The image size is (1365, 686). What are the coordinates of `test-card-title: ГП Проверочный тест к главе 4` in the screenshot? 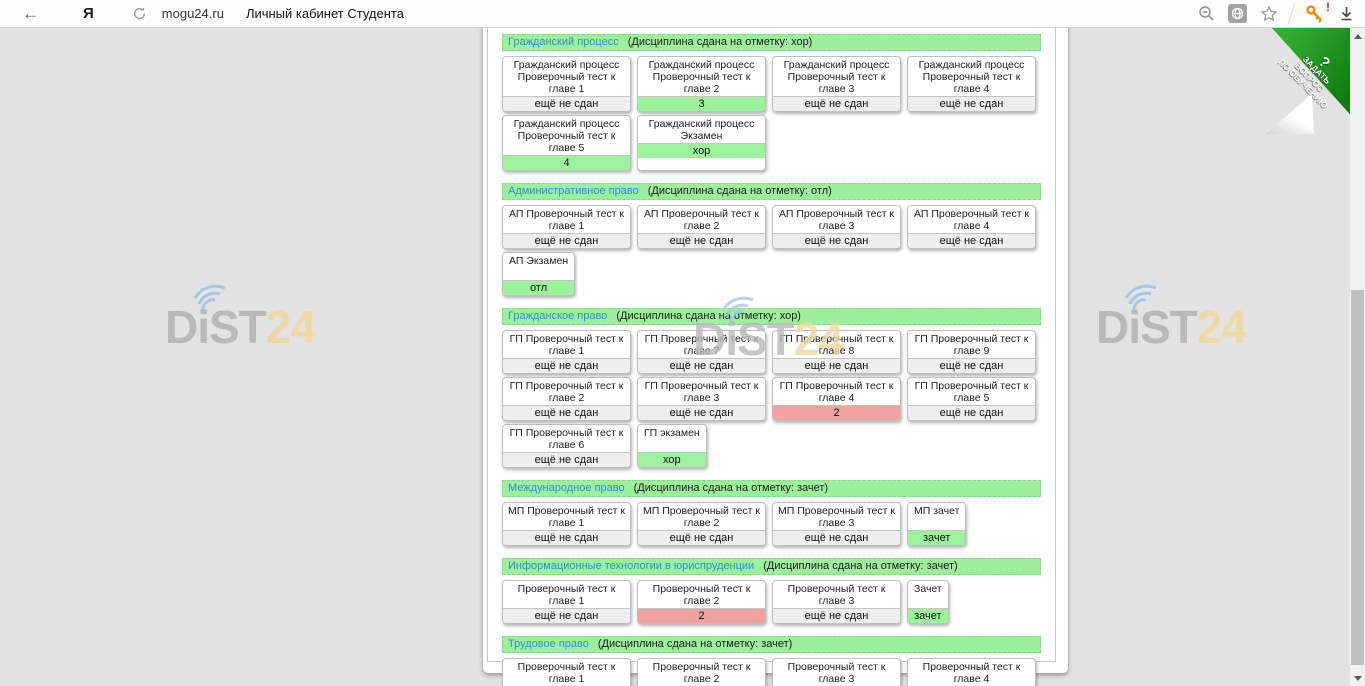 It's located at (836, 392).